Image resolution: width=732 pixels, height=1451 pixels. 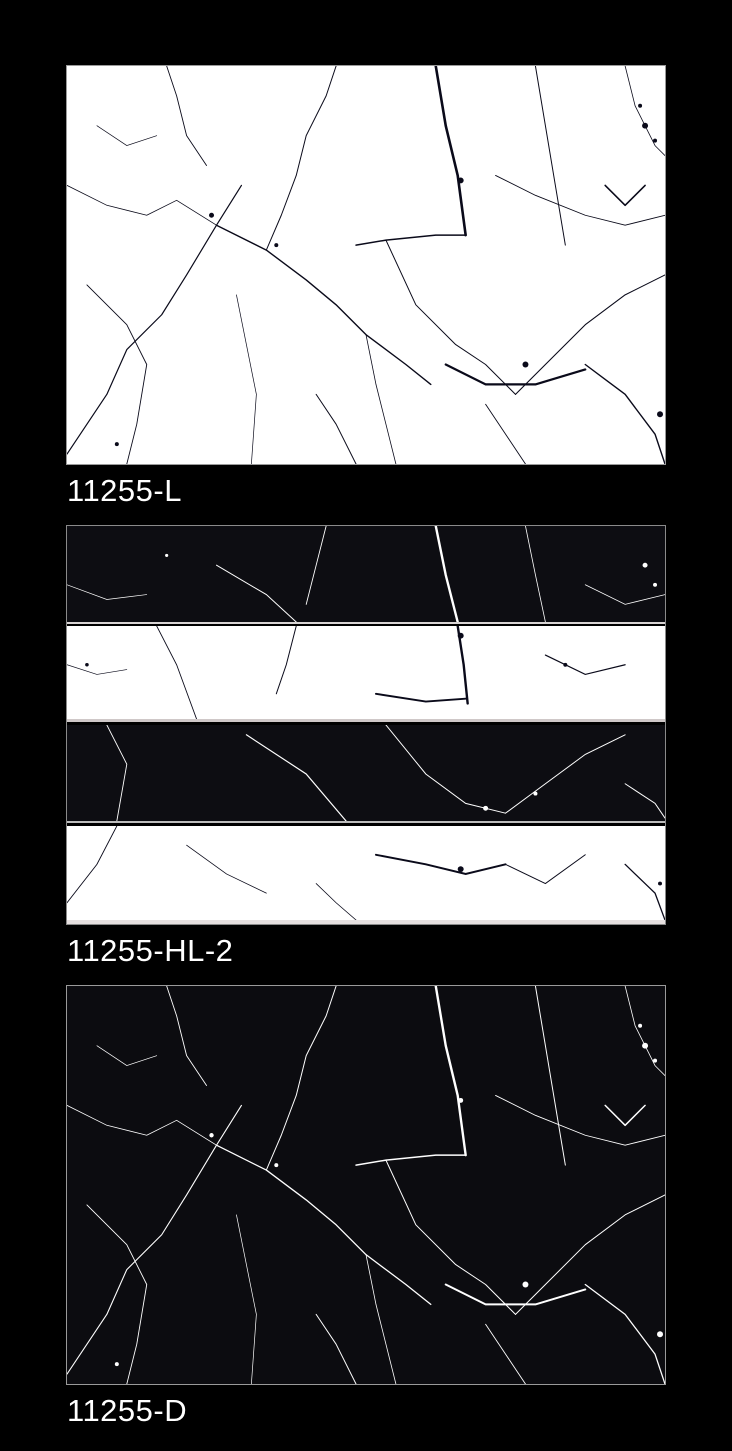 What do you see at coordinates (124, 490) in the screenshot?
I see `tile-code-label: 11255-L` at bounding box center [124, 490].